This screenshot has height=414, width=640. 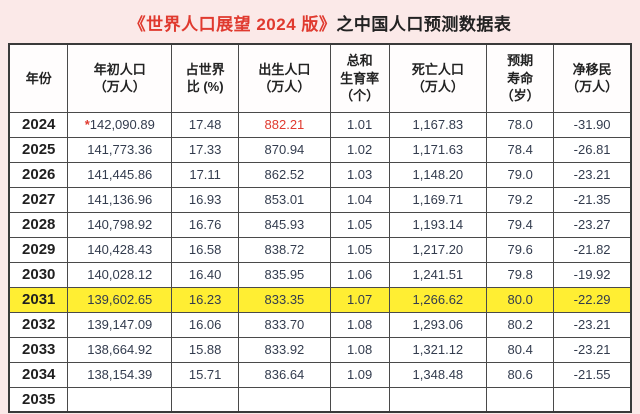 I want to click on value-cell: 845.93, so click(x=284, y=224).